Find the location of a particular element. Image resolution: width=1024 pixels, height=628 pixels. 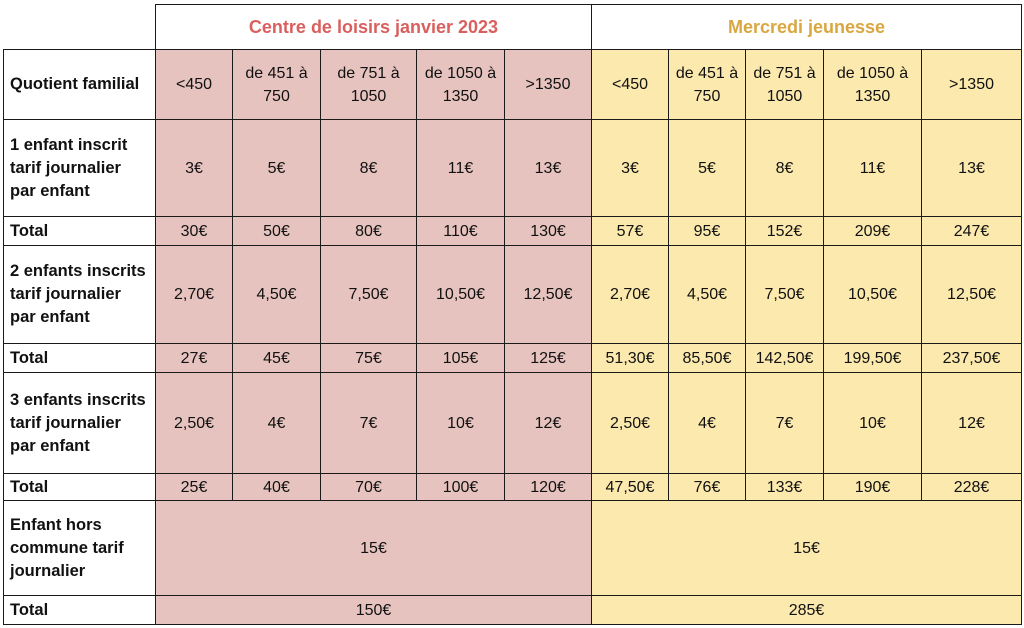

cell: 27€ is located at coordinates (194, 358).